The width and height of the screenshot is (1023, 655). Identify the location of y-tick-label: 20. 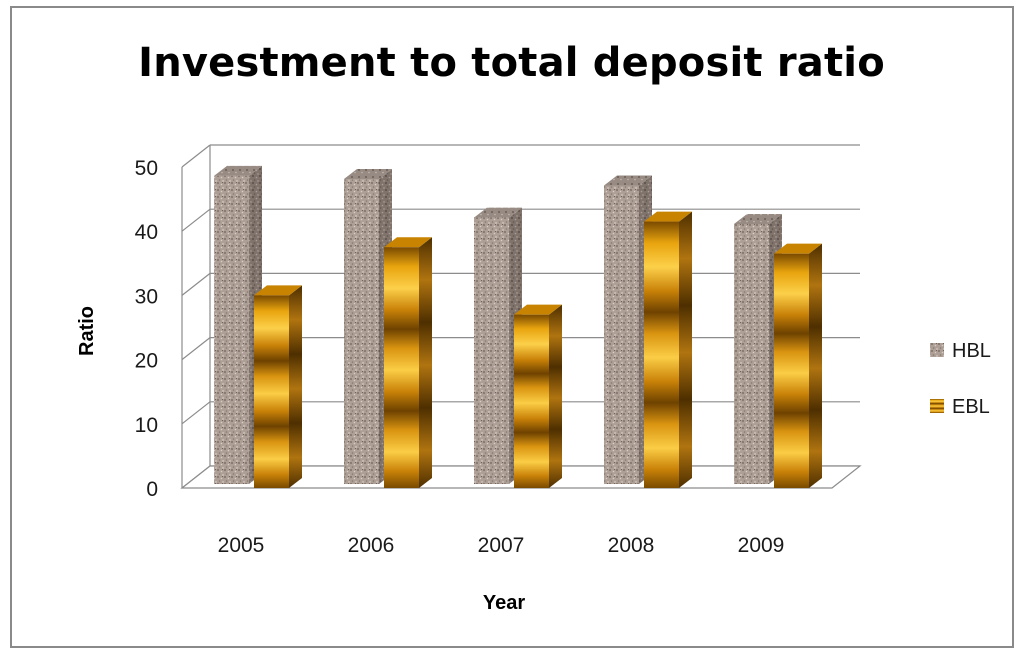
(146, 361).